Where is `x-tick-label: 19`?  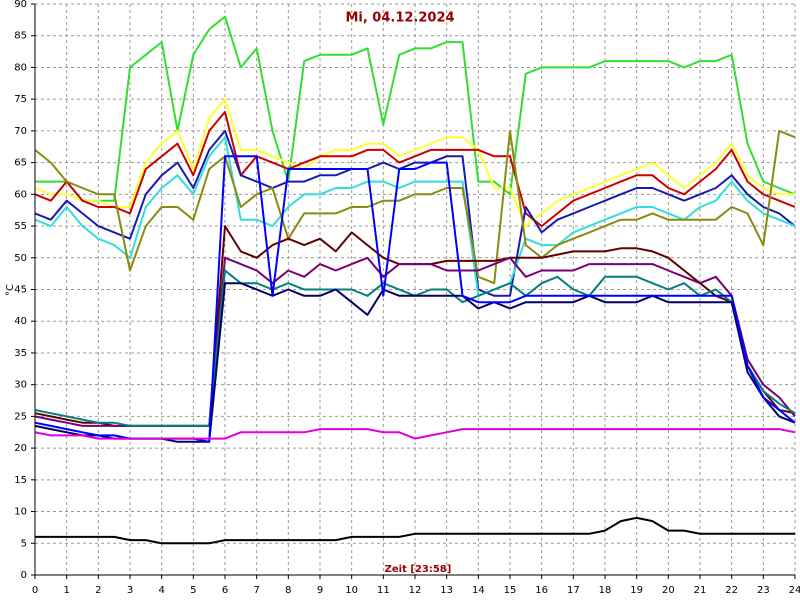
x-tick-label: 19 is located at coordinates (636, 590).